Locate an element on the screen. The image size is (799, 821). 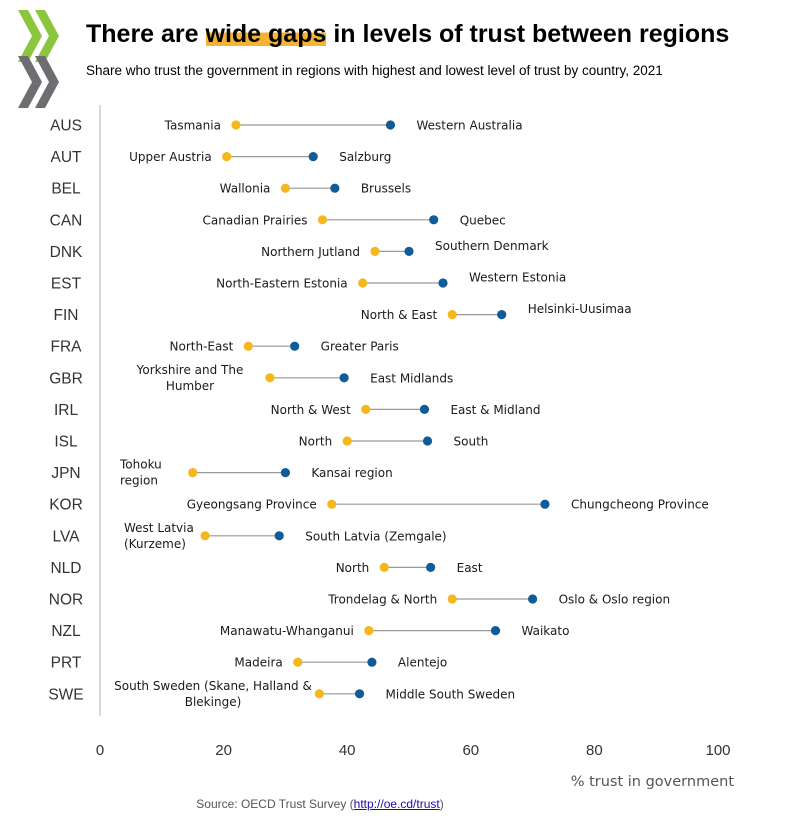
low-region-label: Wallonia is located at coordinates (245, 189).